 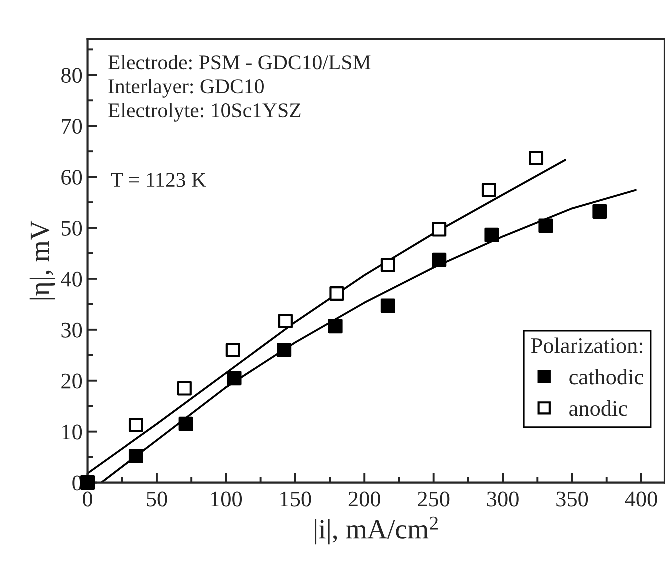 What do you see at coordinates (296, 499) in the screenshot?
I see `x-tick-label: 150` at bounding box center [296, 499].